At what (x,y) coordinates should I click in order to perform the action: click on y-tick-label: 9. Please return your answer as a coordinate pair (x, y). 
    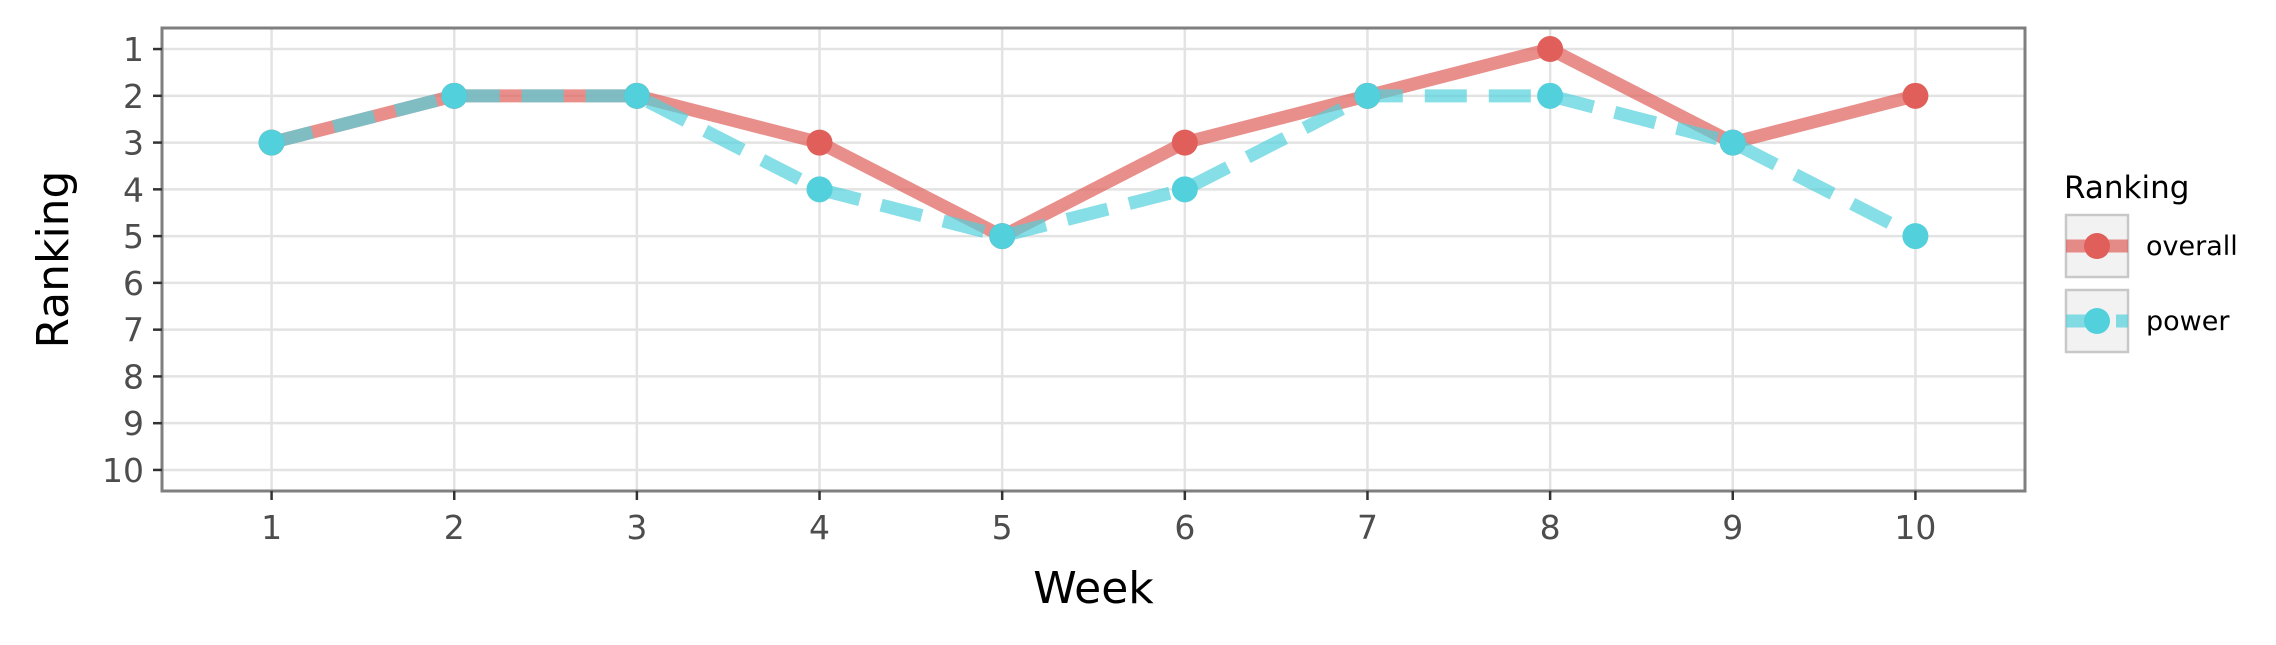
    Looking at the image, I should click on (133, 423).